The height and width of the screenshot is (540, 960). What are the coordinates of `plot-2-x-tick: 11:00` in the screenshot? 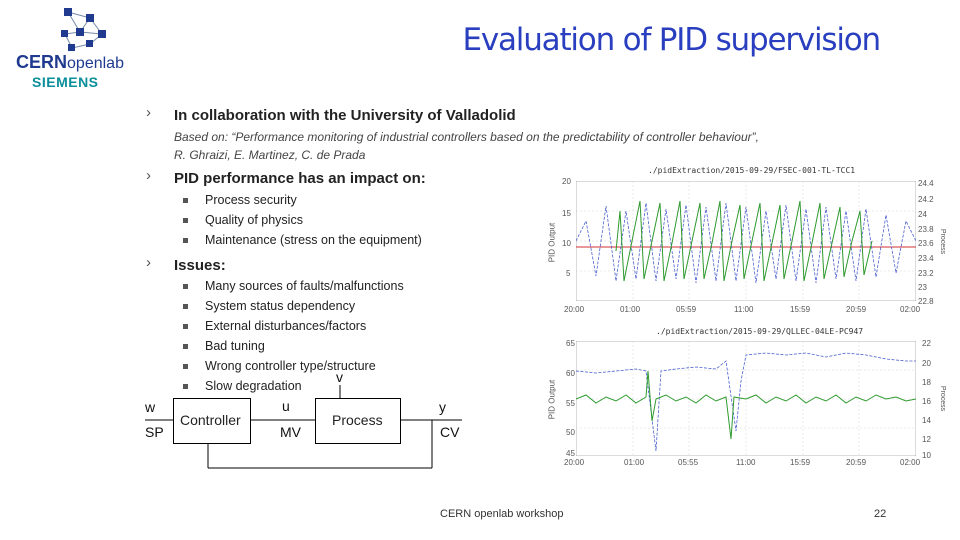 It's located at (746, 462).